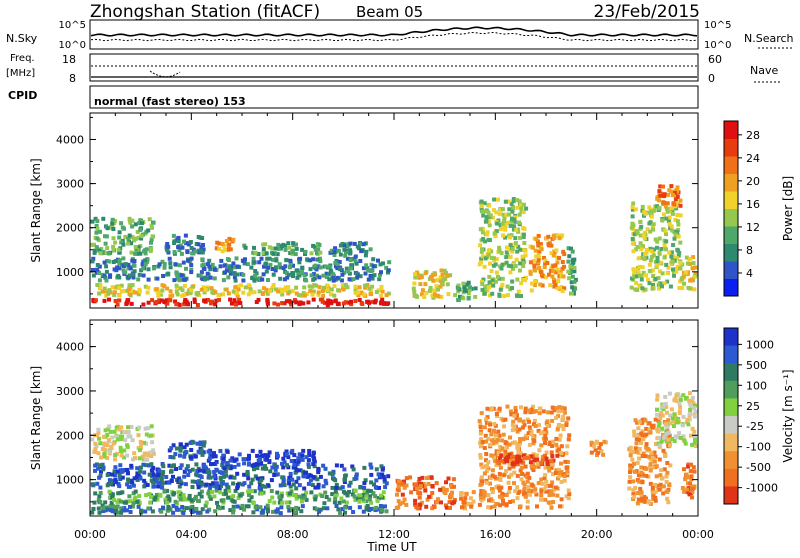 The image size is (800, 558). I want to click on velocity-colorbar-tick-label: 1000, so click(760, 344).